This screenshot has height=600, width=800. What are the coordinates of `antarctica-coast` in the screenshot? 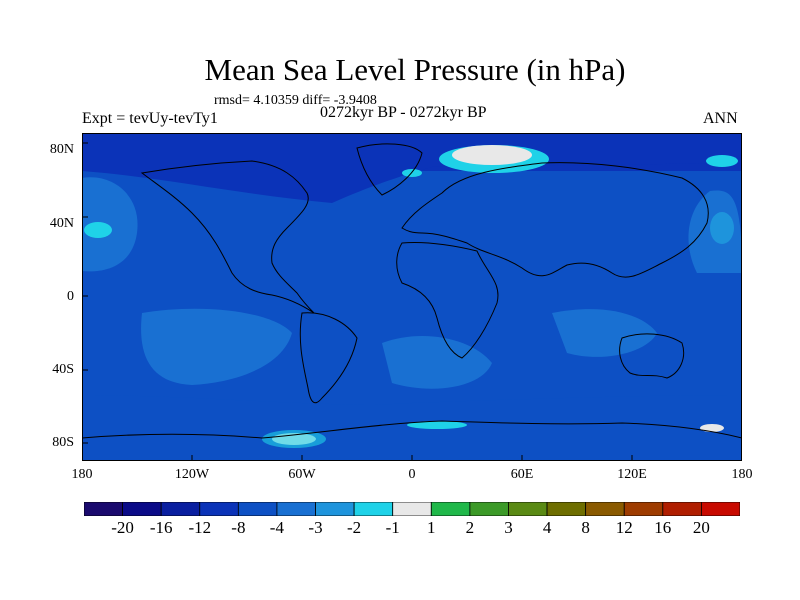 It's located at (412, 429).